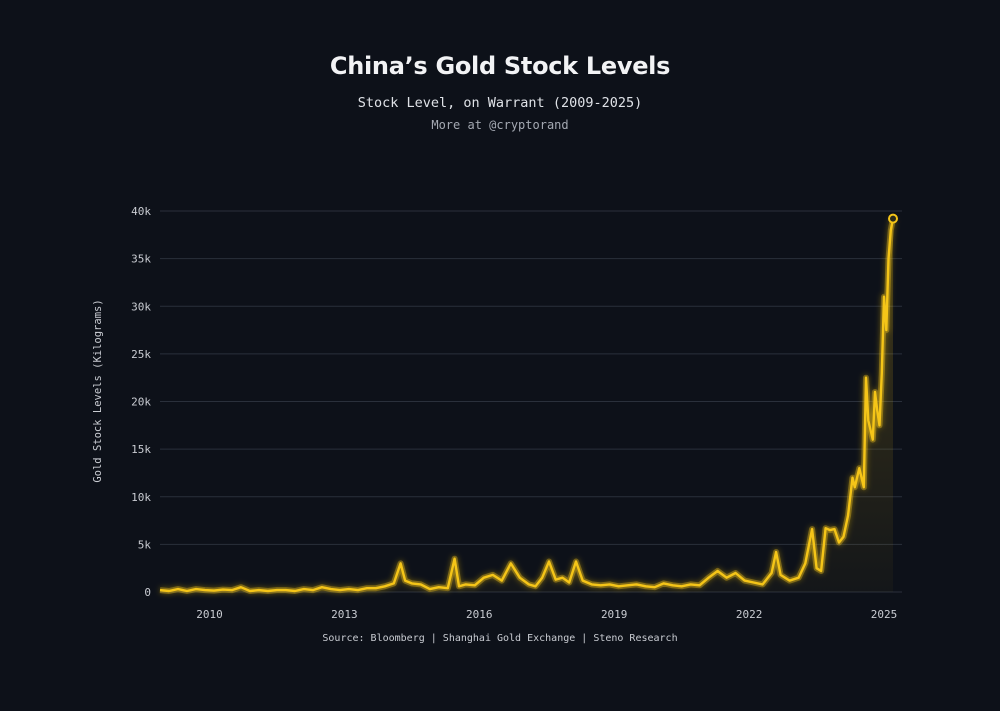 This screenshot has height=711, width=1000. What do you see at coordinates (209, 614) in the screenshot?
I see `x-tick-label: 2010` at bounding box center [209, 614].